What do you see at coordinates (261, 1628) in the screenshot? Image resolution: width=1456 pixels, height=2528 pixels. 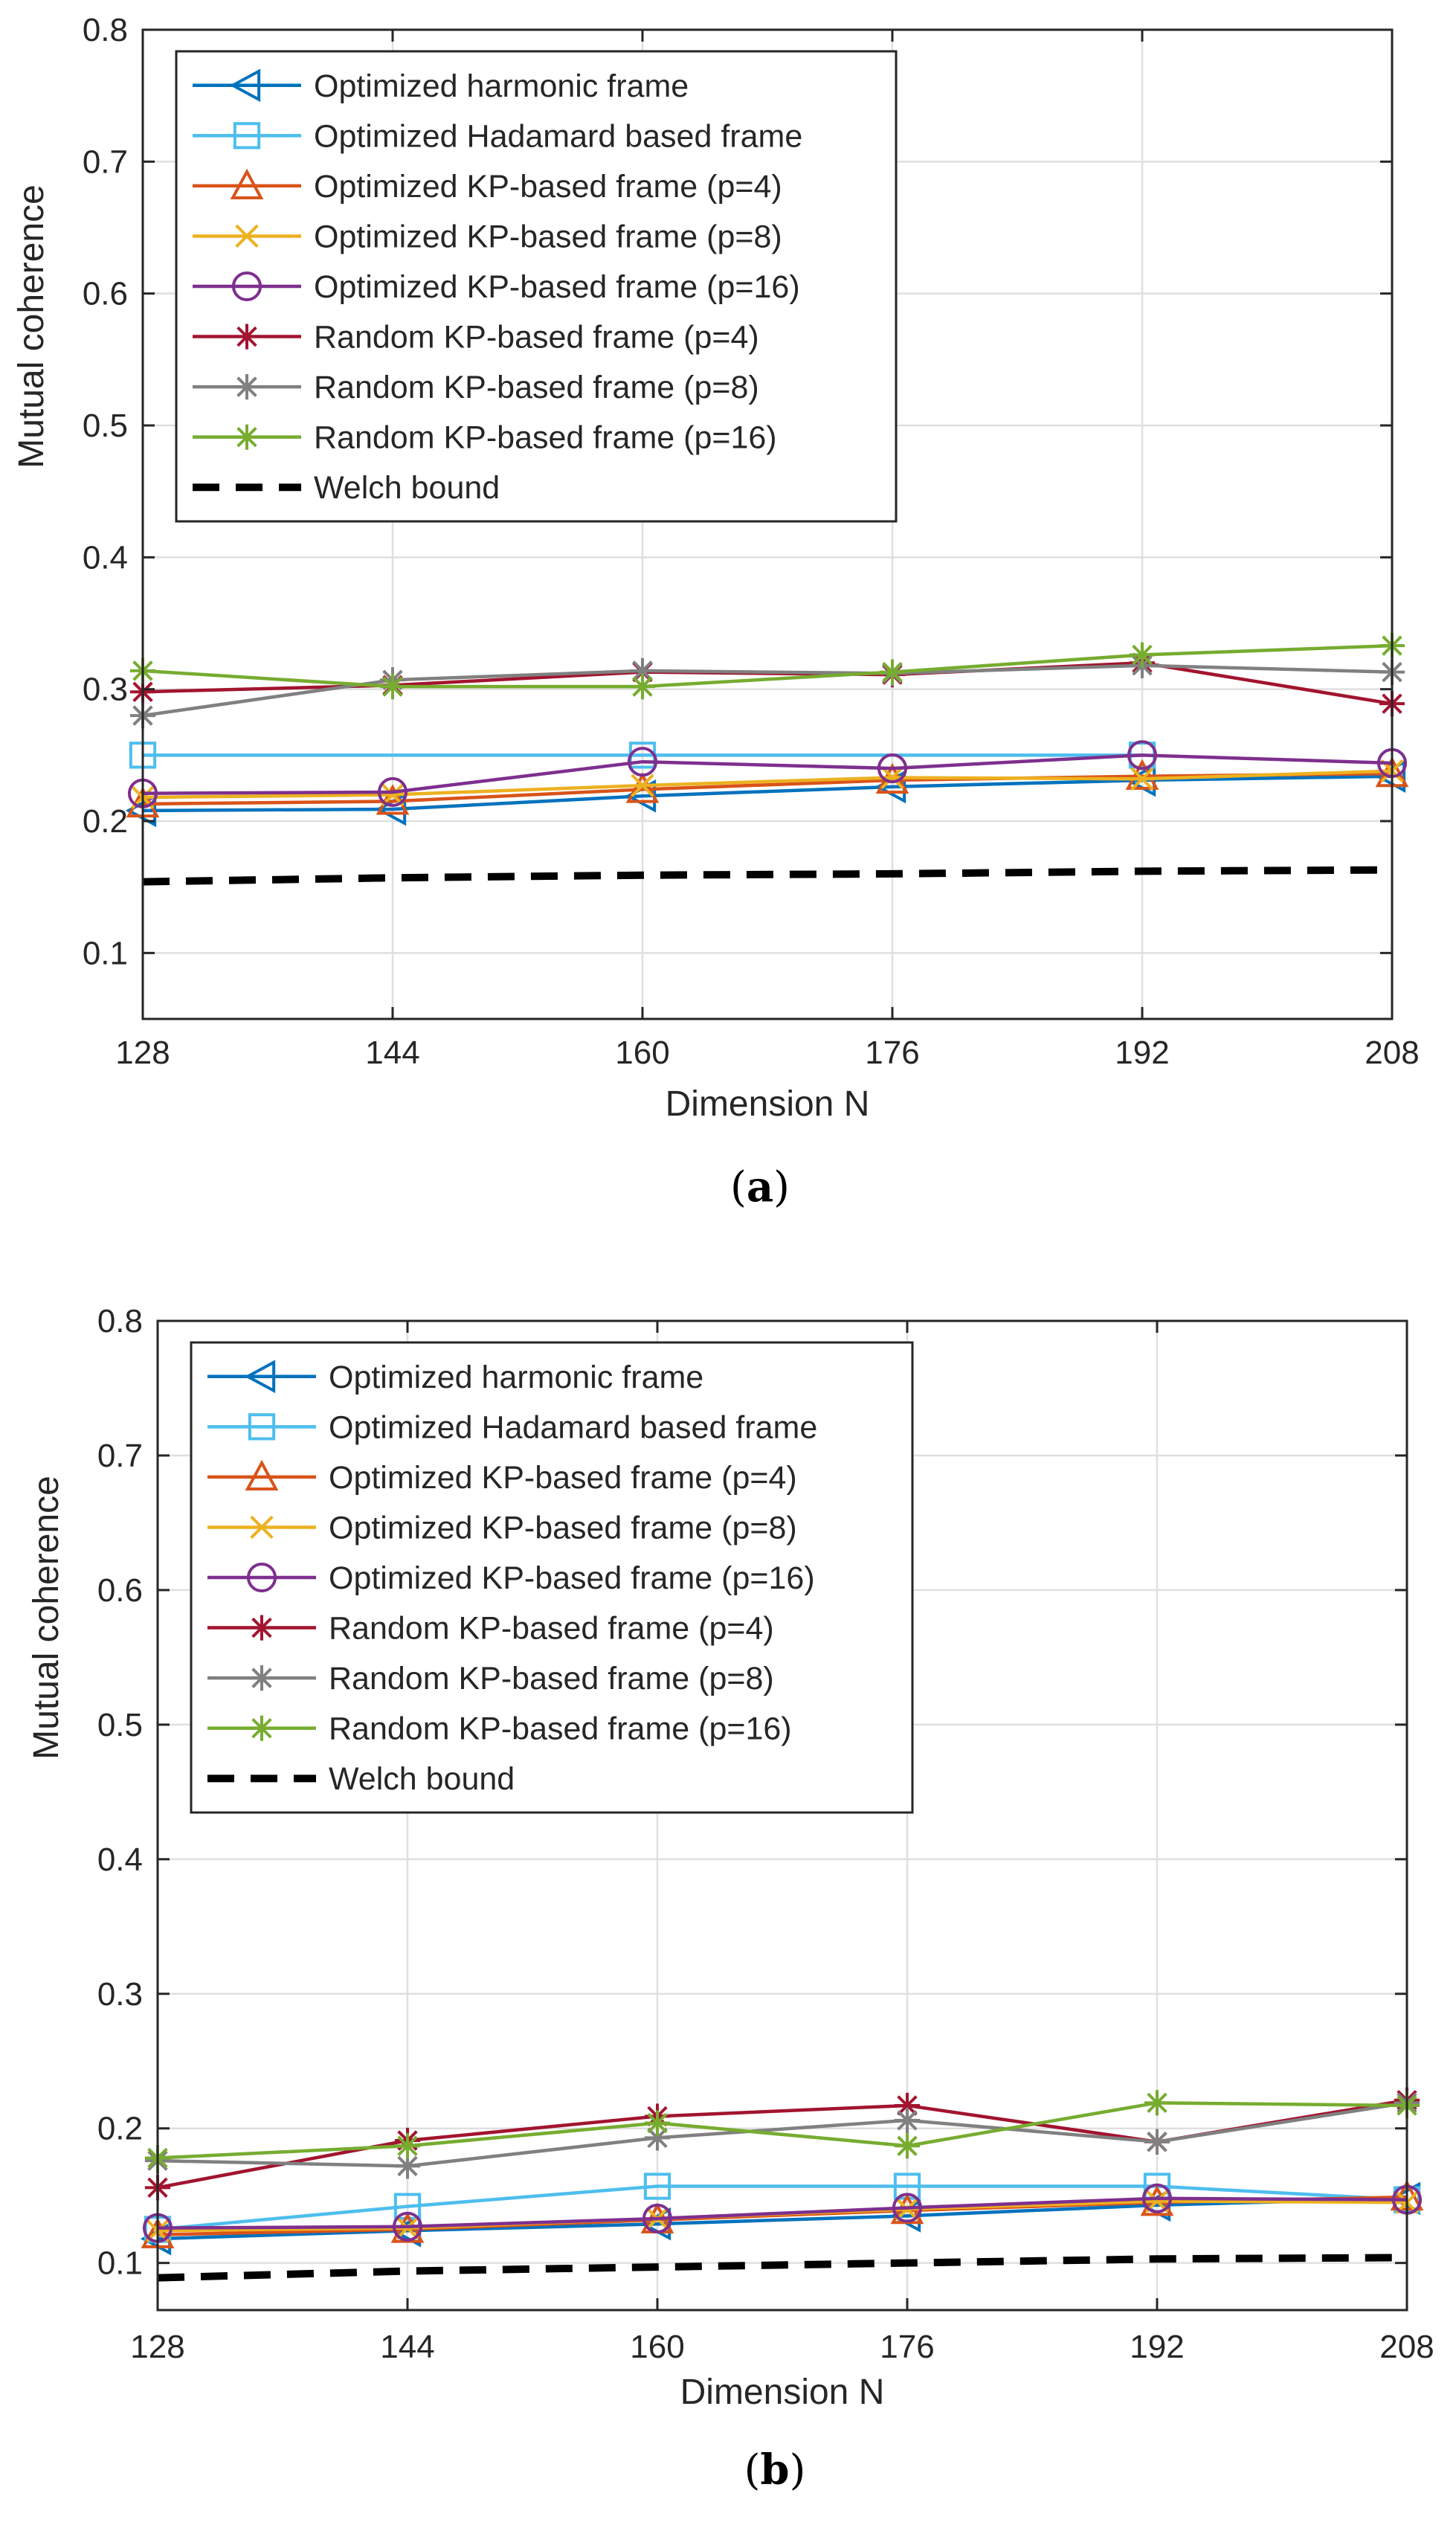 I see `legend-marker-rand4` at bounding box center [261, 1628].